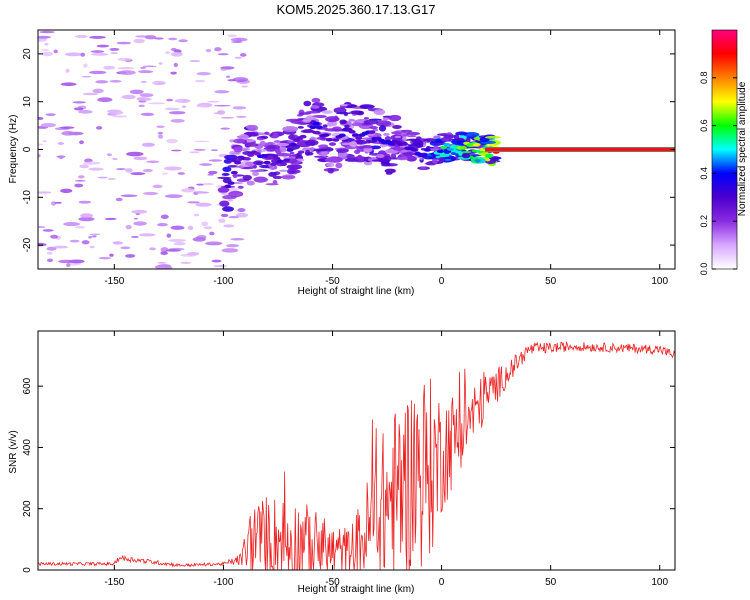 This screenshot has width=750, height=600. What do you see at coordinates (551, 281) in the screenshot?
I see `x-tick-label: 50` at bounding box center [551, 281].